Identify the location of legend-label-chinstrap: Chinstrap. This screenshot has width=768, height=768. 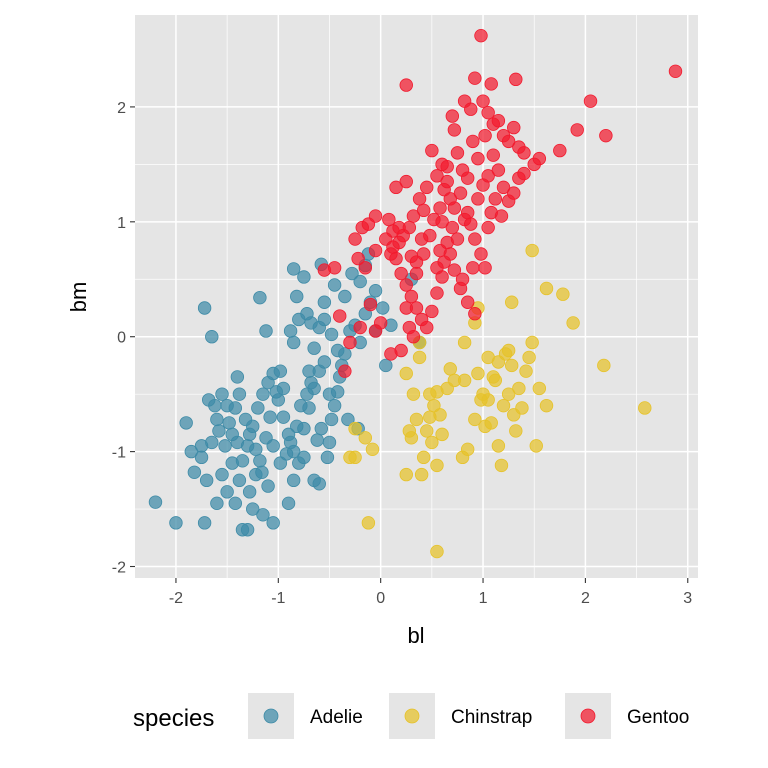
(491, 717).